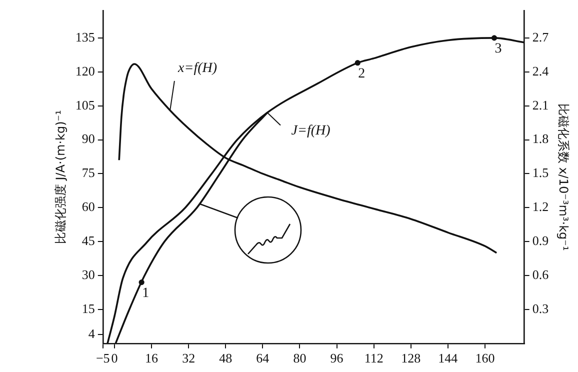  What do you see at coordinates (88, 274) in the screenshot?
I see `y-tick-label: 30` at bounding box center [88, 274].